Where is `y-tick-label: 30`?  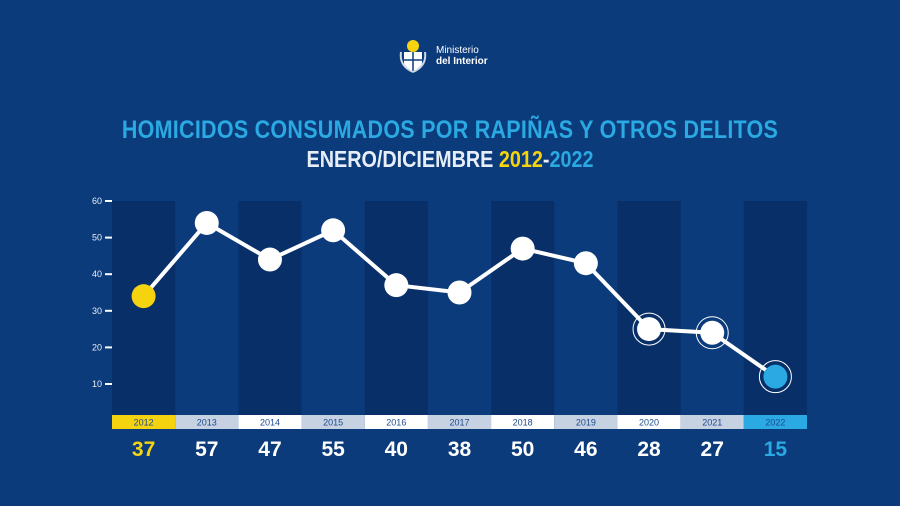 y-tick-label: 30 is located at coordinates (97, 311).